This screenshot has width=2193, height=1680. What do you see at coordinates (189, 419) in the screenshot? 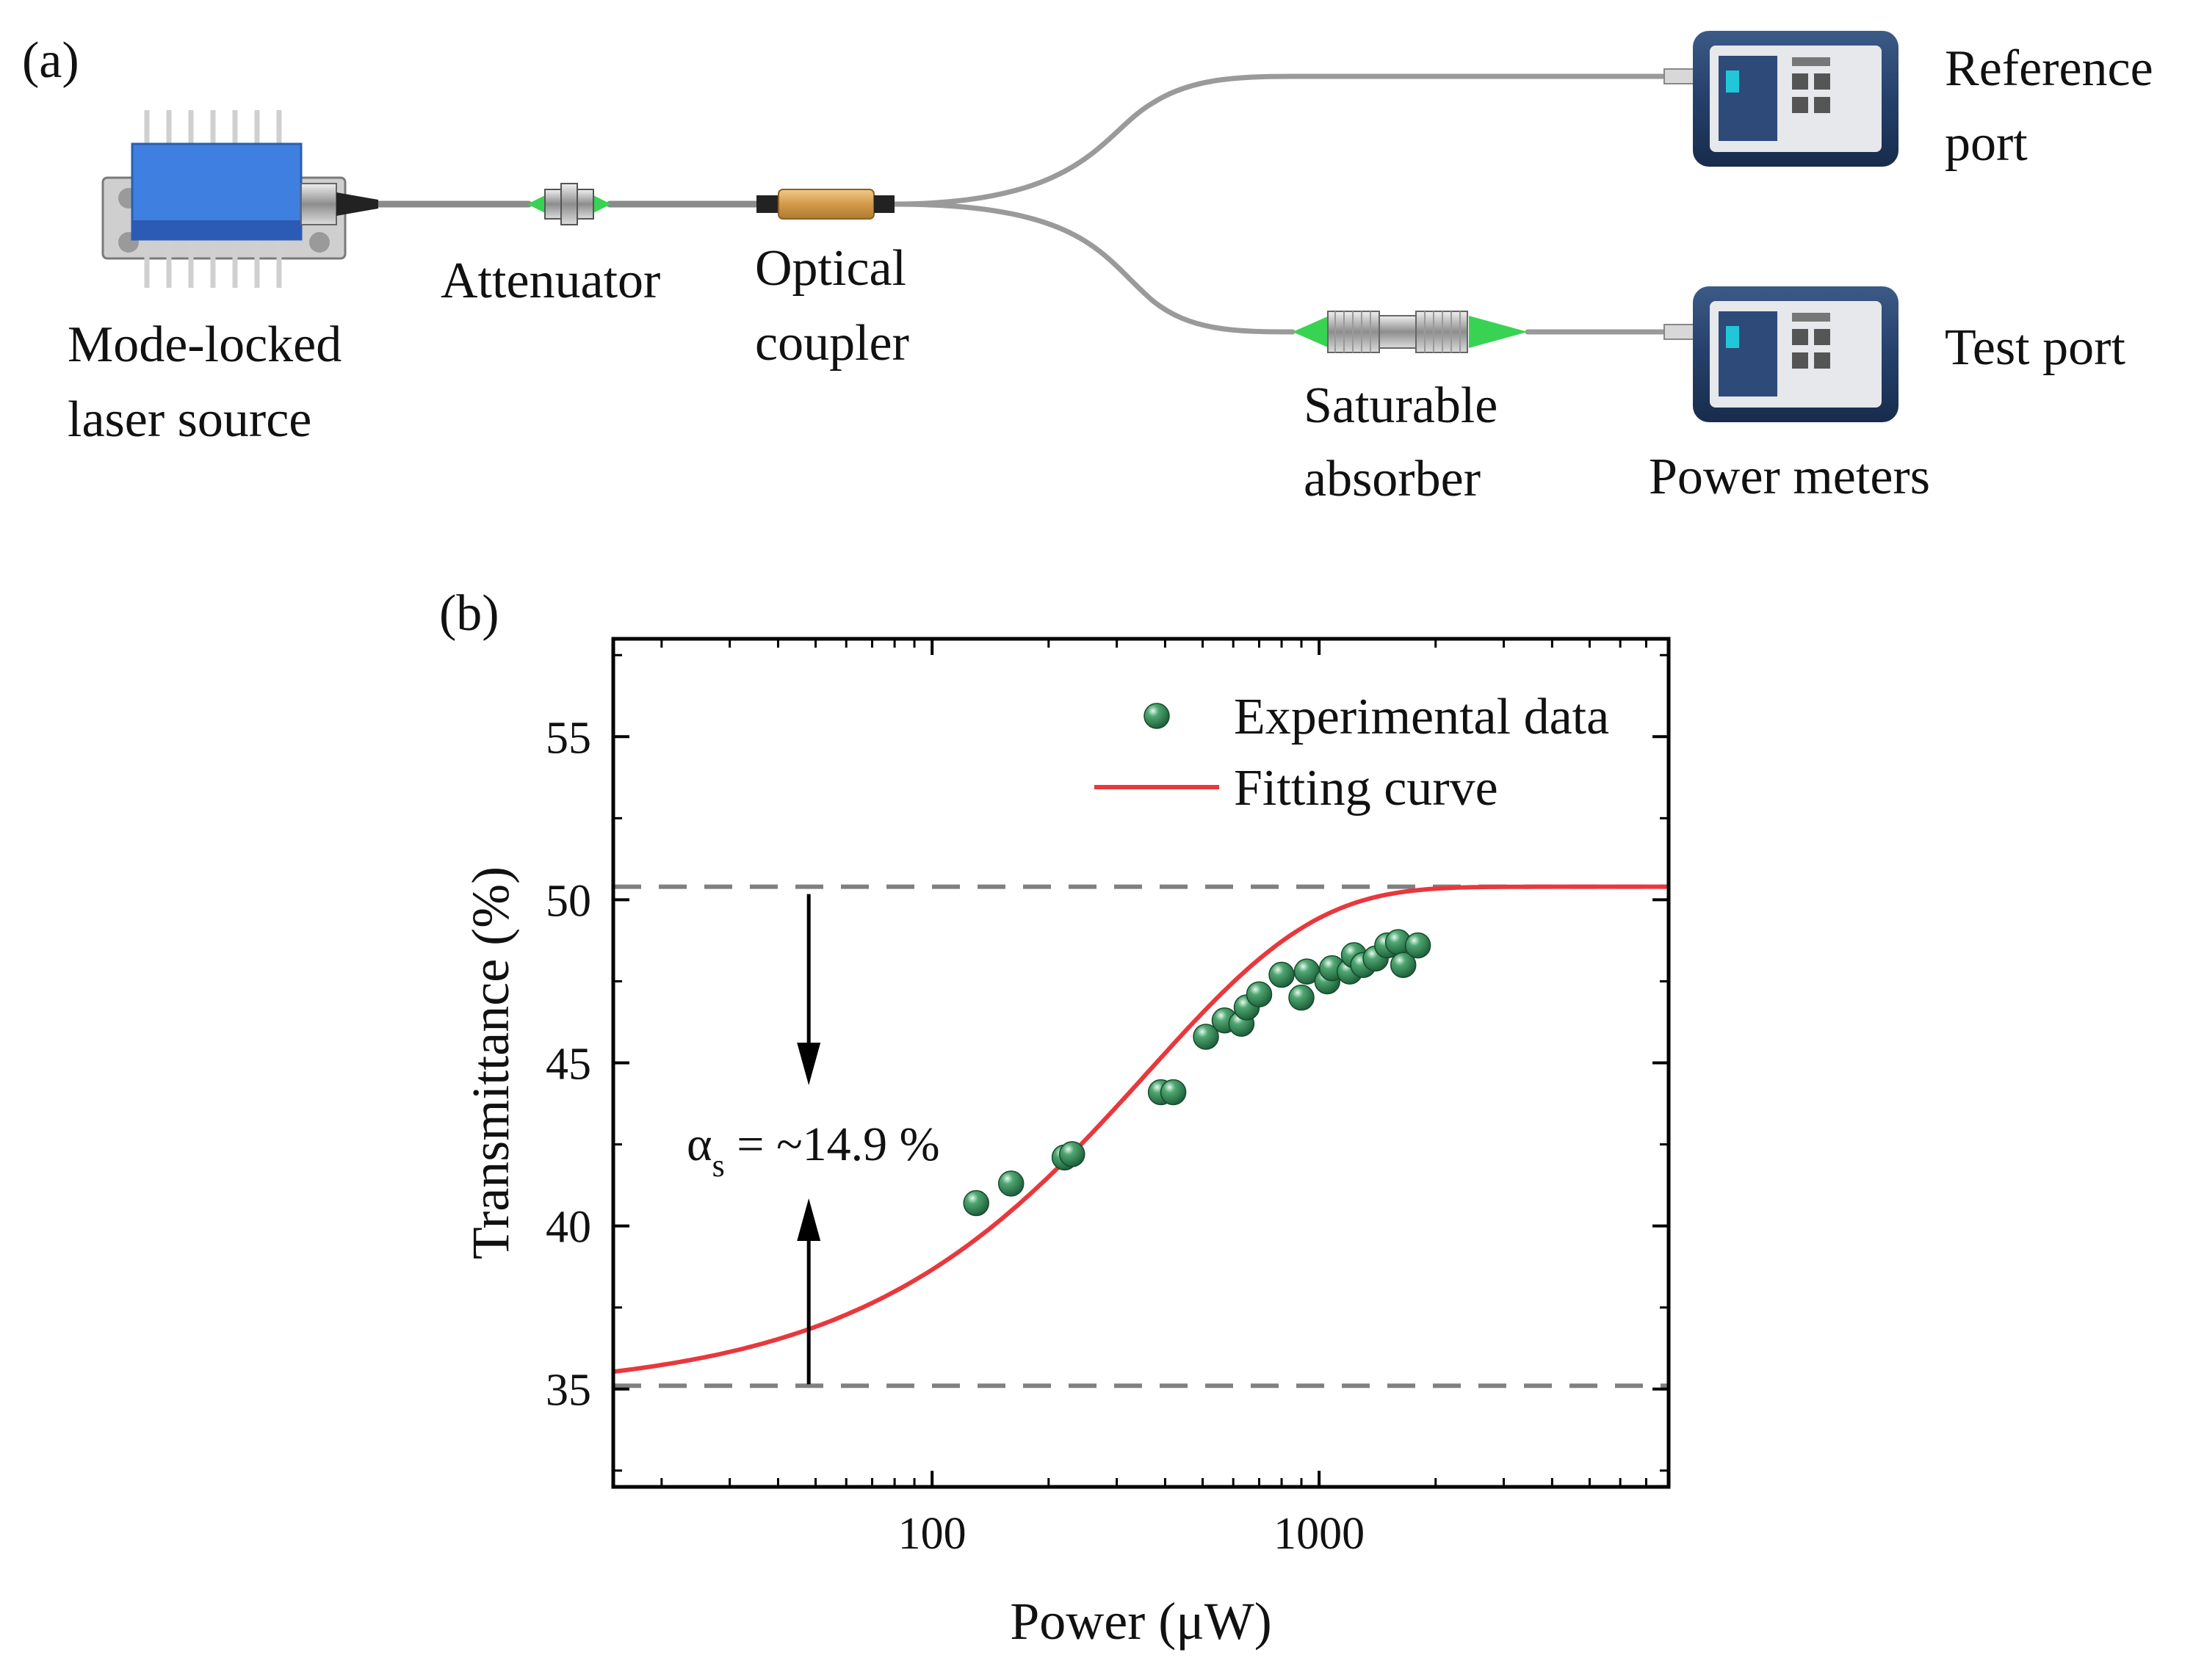
I see `label-laser-line2: laser source` at bounding box center [189, 419].